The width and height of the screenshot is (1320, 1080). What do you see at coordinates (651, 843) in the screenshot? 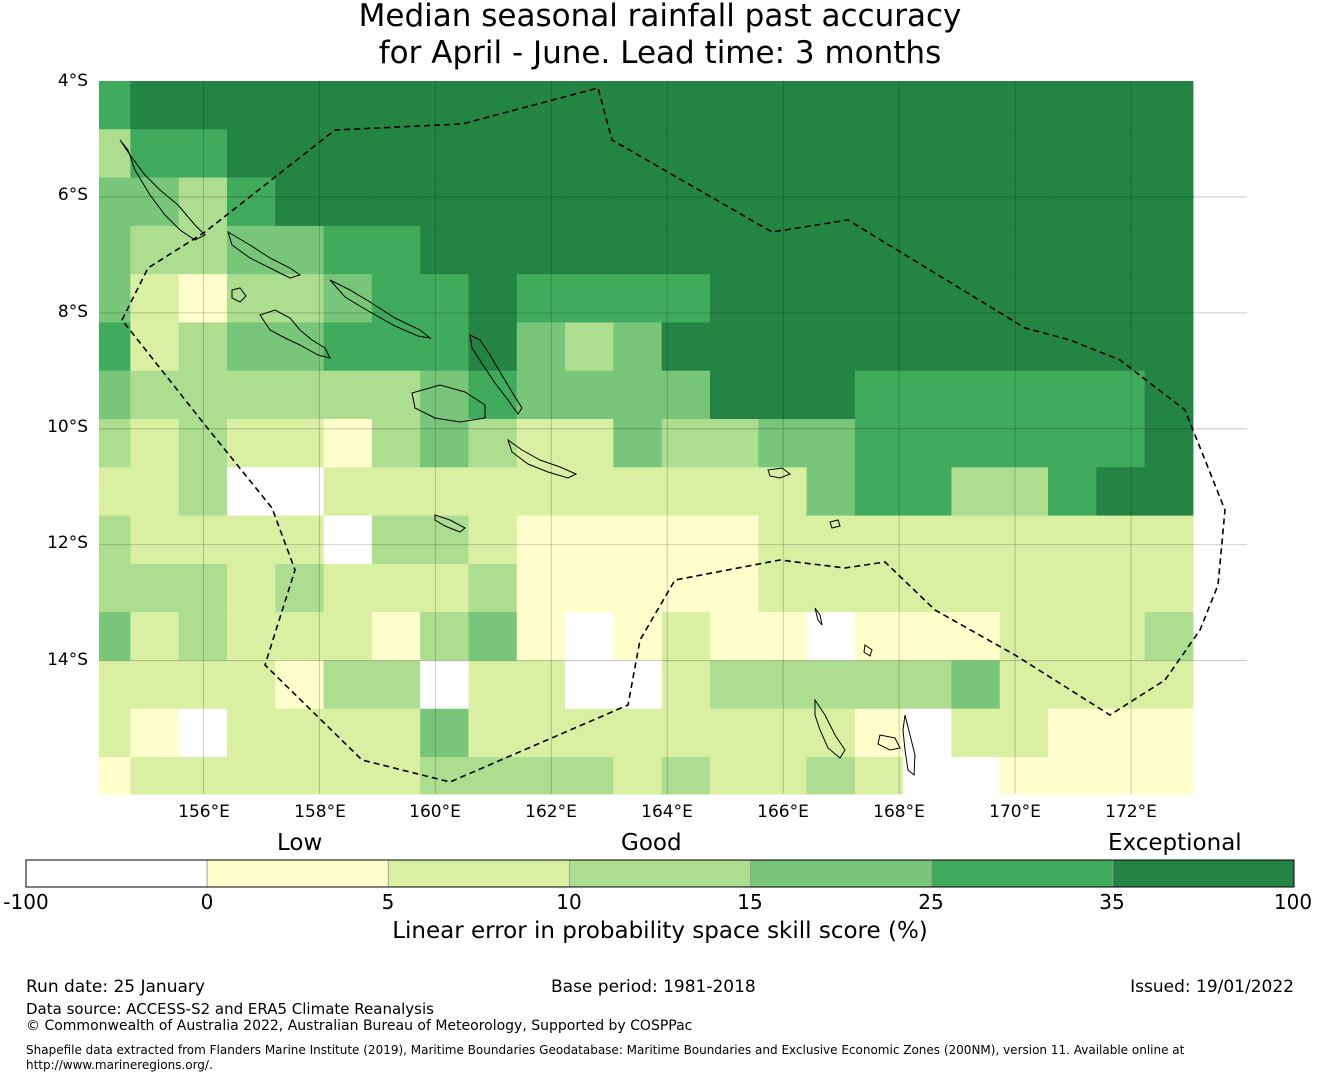
I see `category-good: Good` at bounding box center [651, 843].